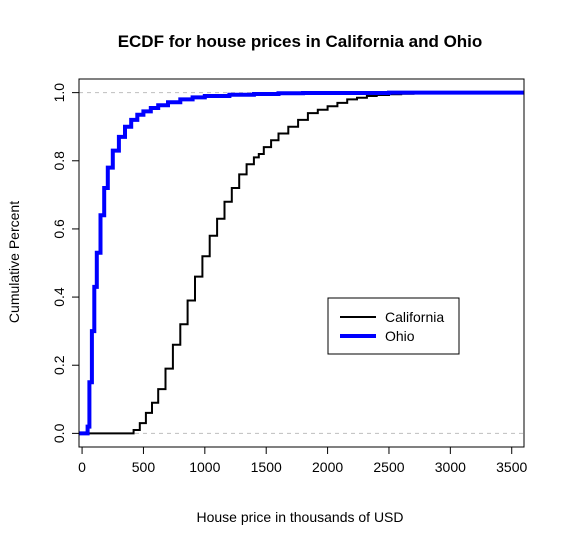 The width and height of the screenshot is (565, 545). I want to click on y-tick-label: 0.0, so click(59, 433).